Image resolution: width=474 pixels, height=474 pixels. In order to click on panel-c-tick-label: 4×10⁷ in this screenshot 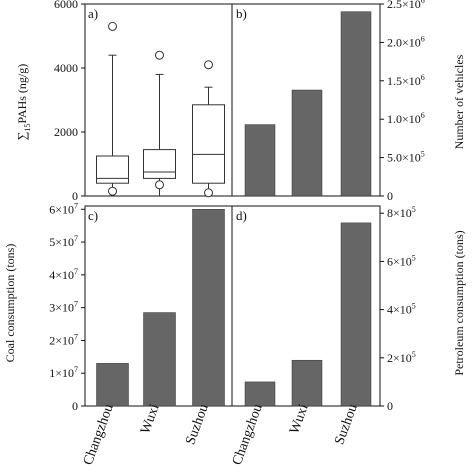, I will do `click(63, 274)`.